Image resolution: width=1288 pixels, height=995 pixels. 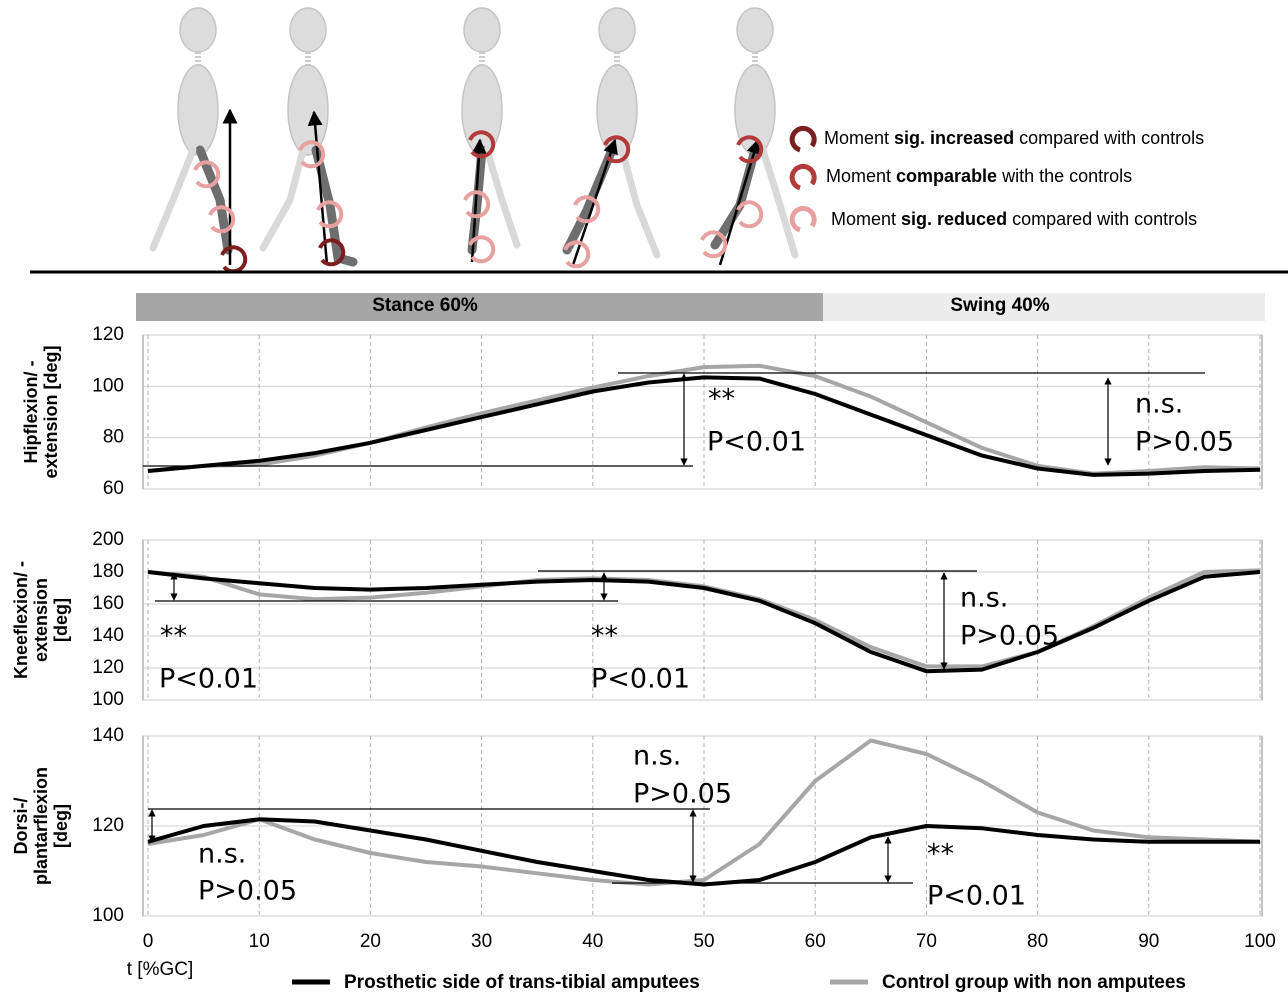 I want to click on y-tick-label: 180, so click(x=108, y=571).